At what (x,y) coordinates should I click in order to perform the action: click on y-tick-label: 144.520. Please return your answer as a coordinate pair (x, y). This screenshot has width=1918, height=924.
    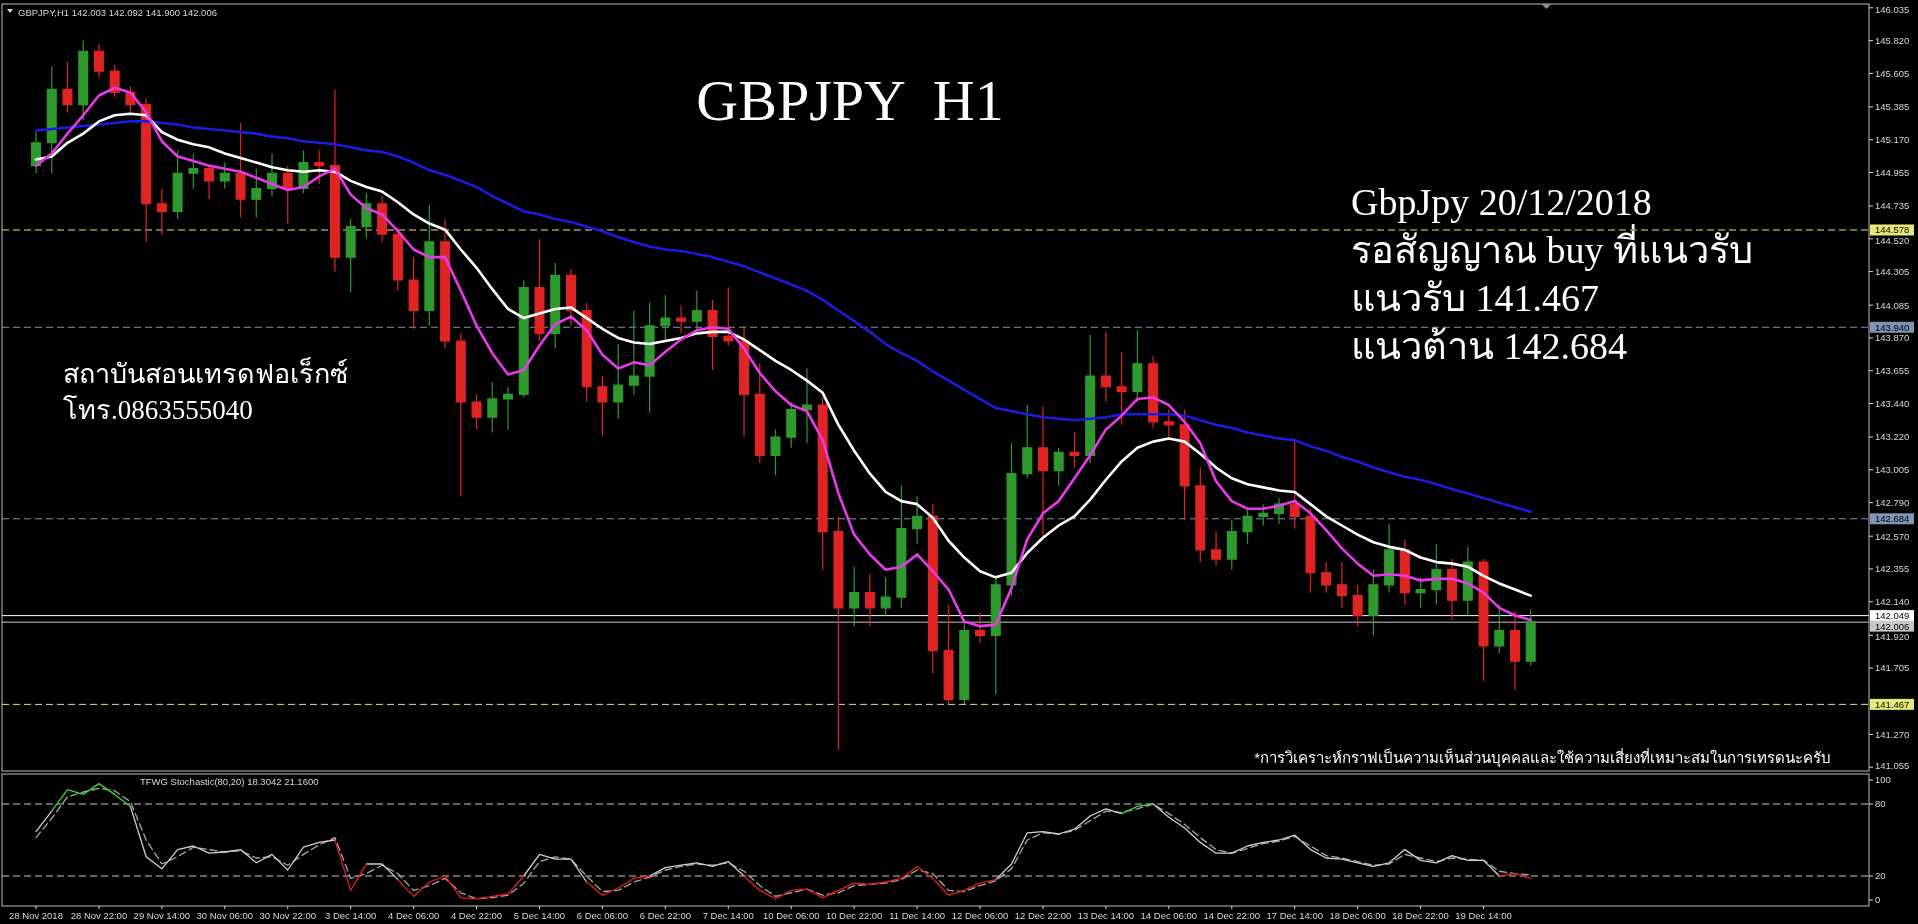
    Looking at the image, I should click on (1892, 240).